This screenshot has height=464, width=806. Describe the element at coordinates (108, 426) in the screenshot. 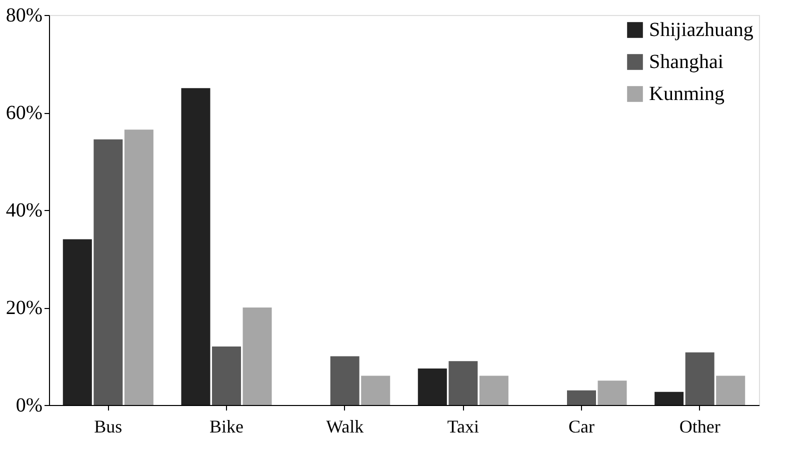

I see `x-tick-label: Bus` at that location.